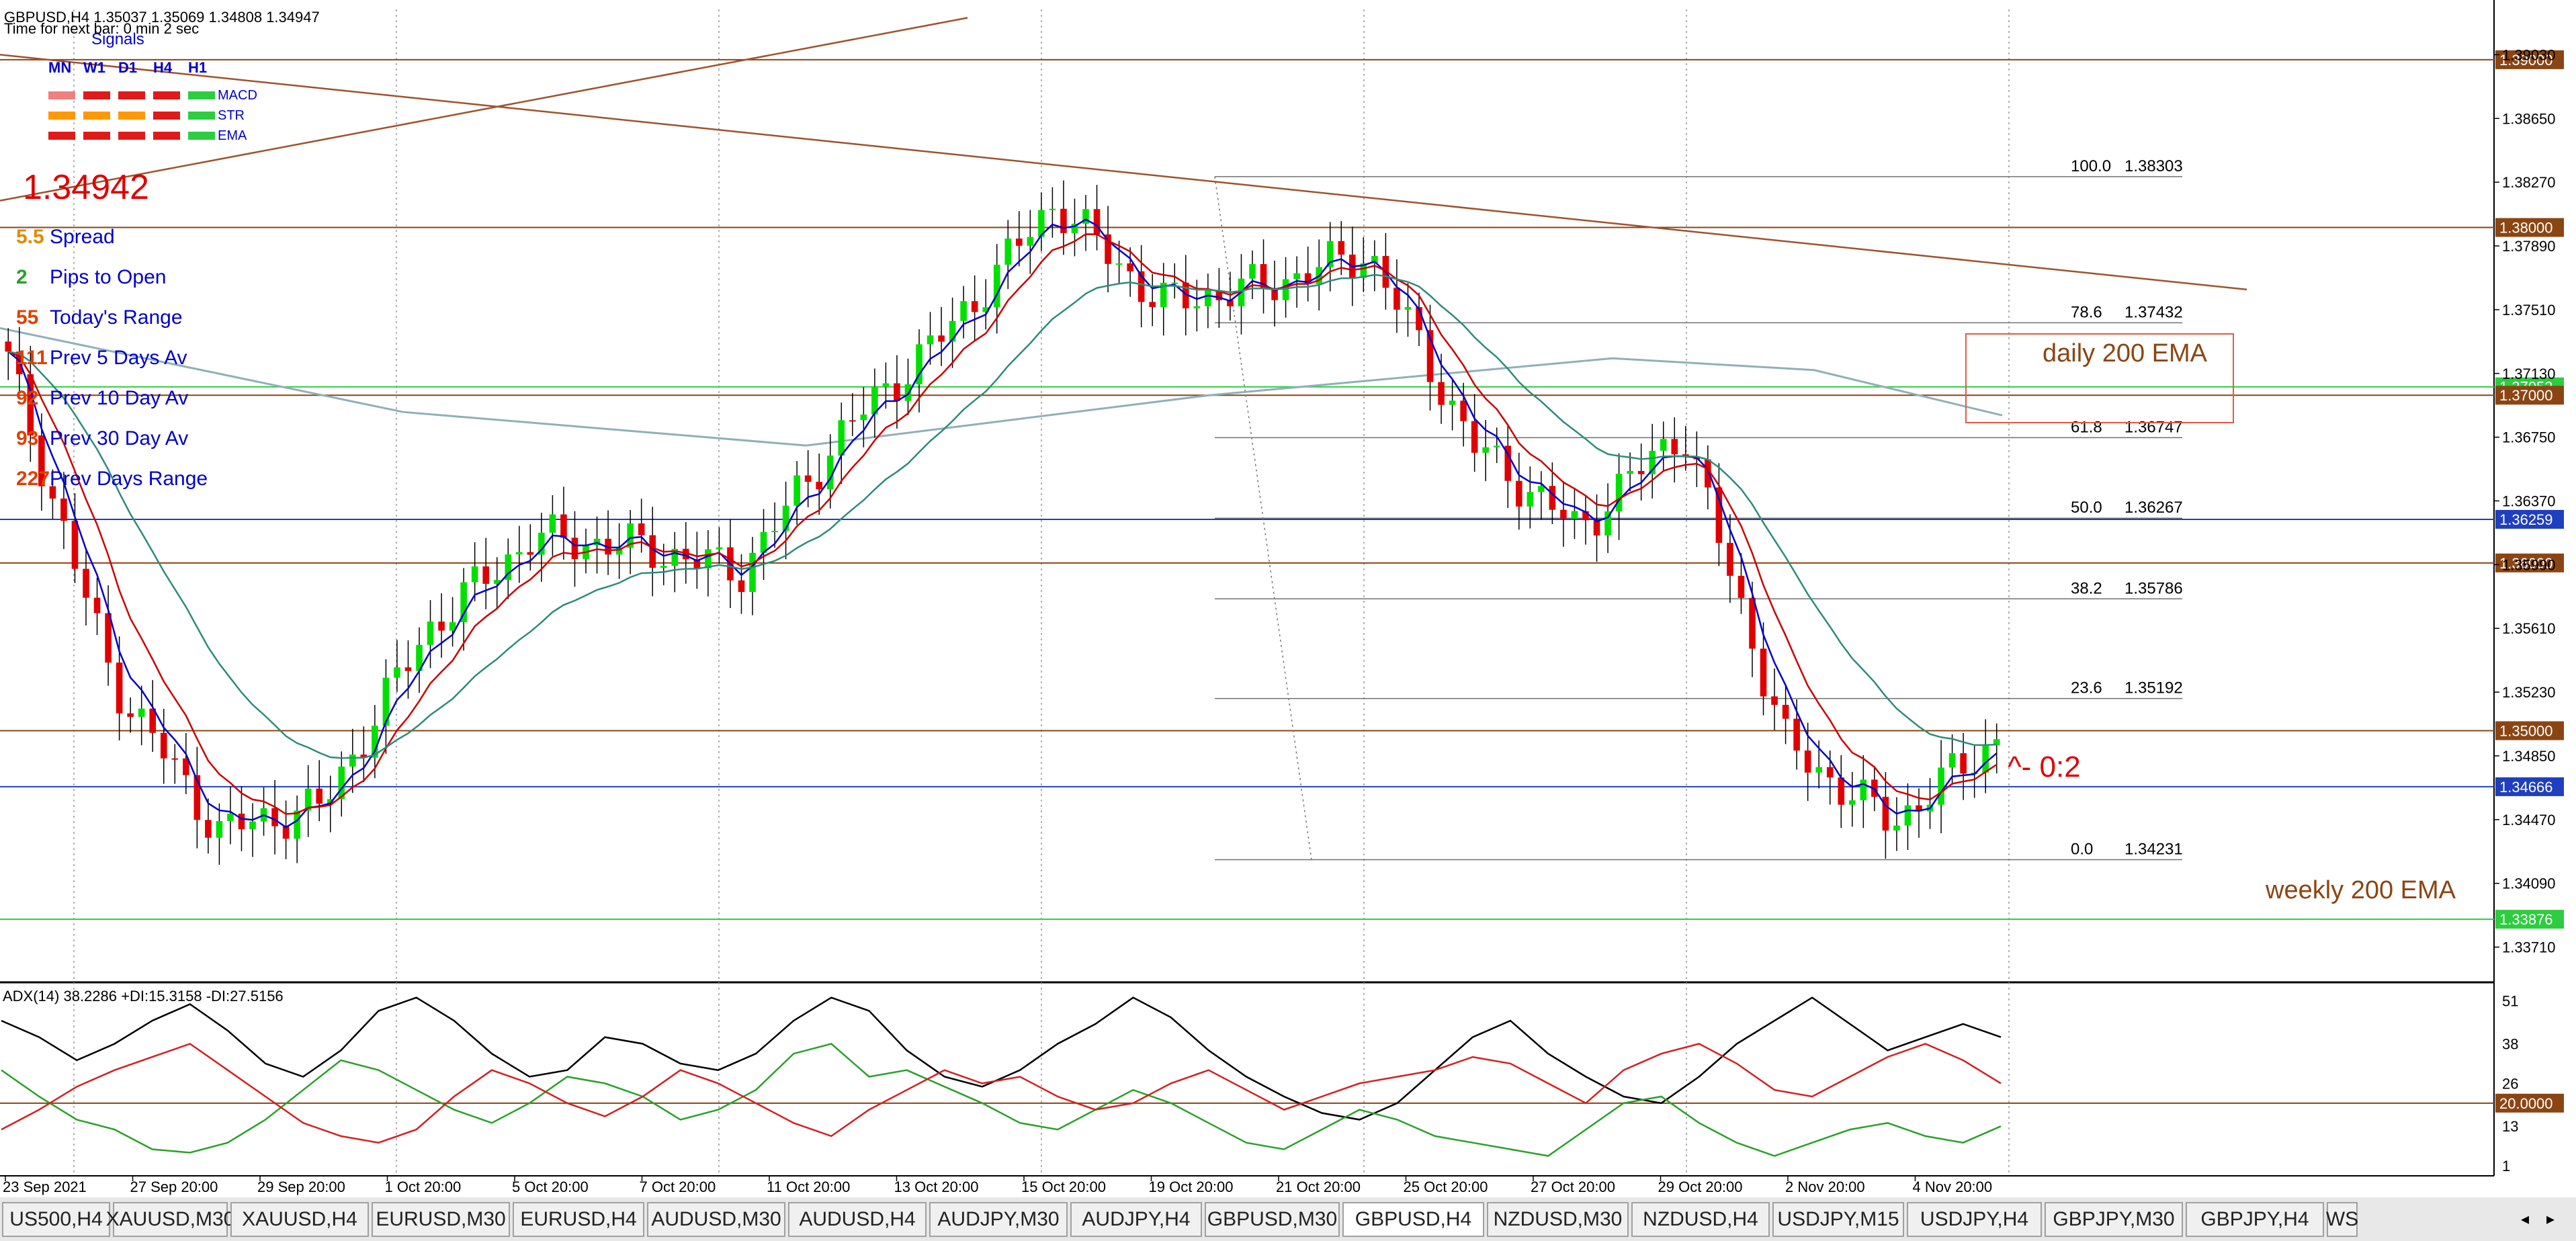  Describe the element at coordinates (170, 1219) in the screenshot. I see `chart-tab: XAUUSD,M30` at that location.